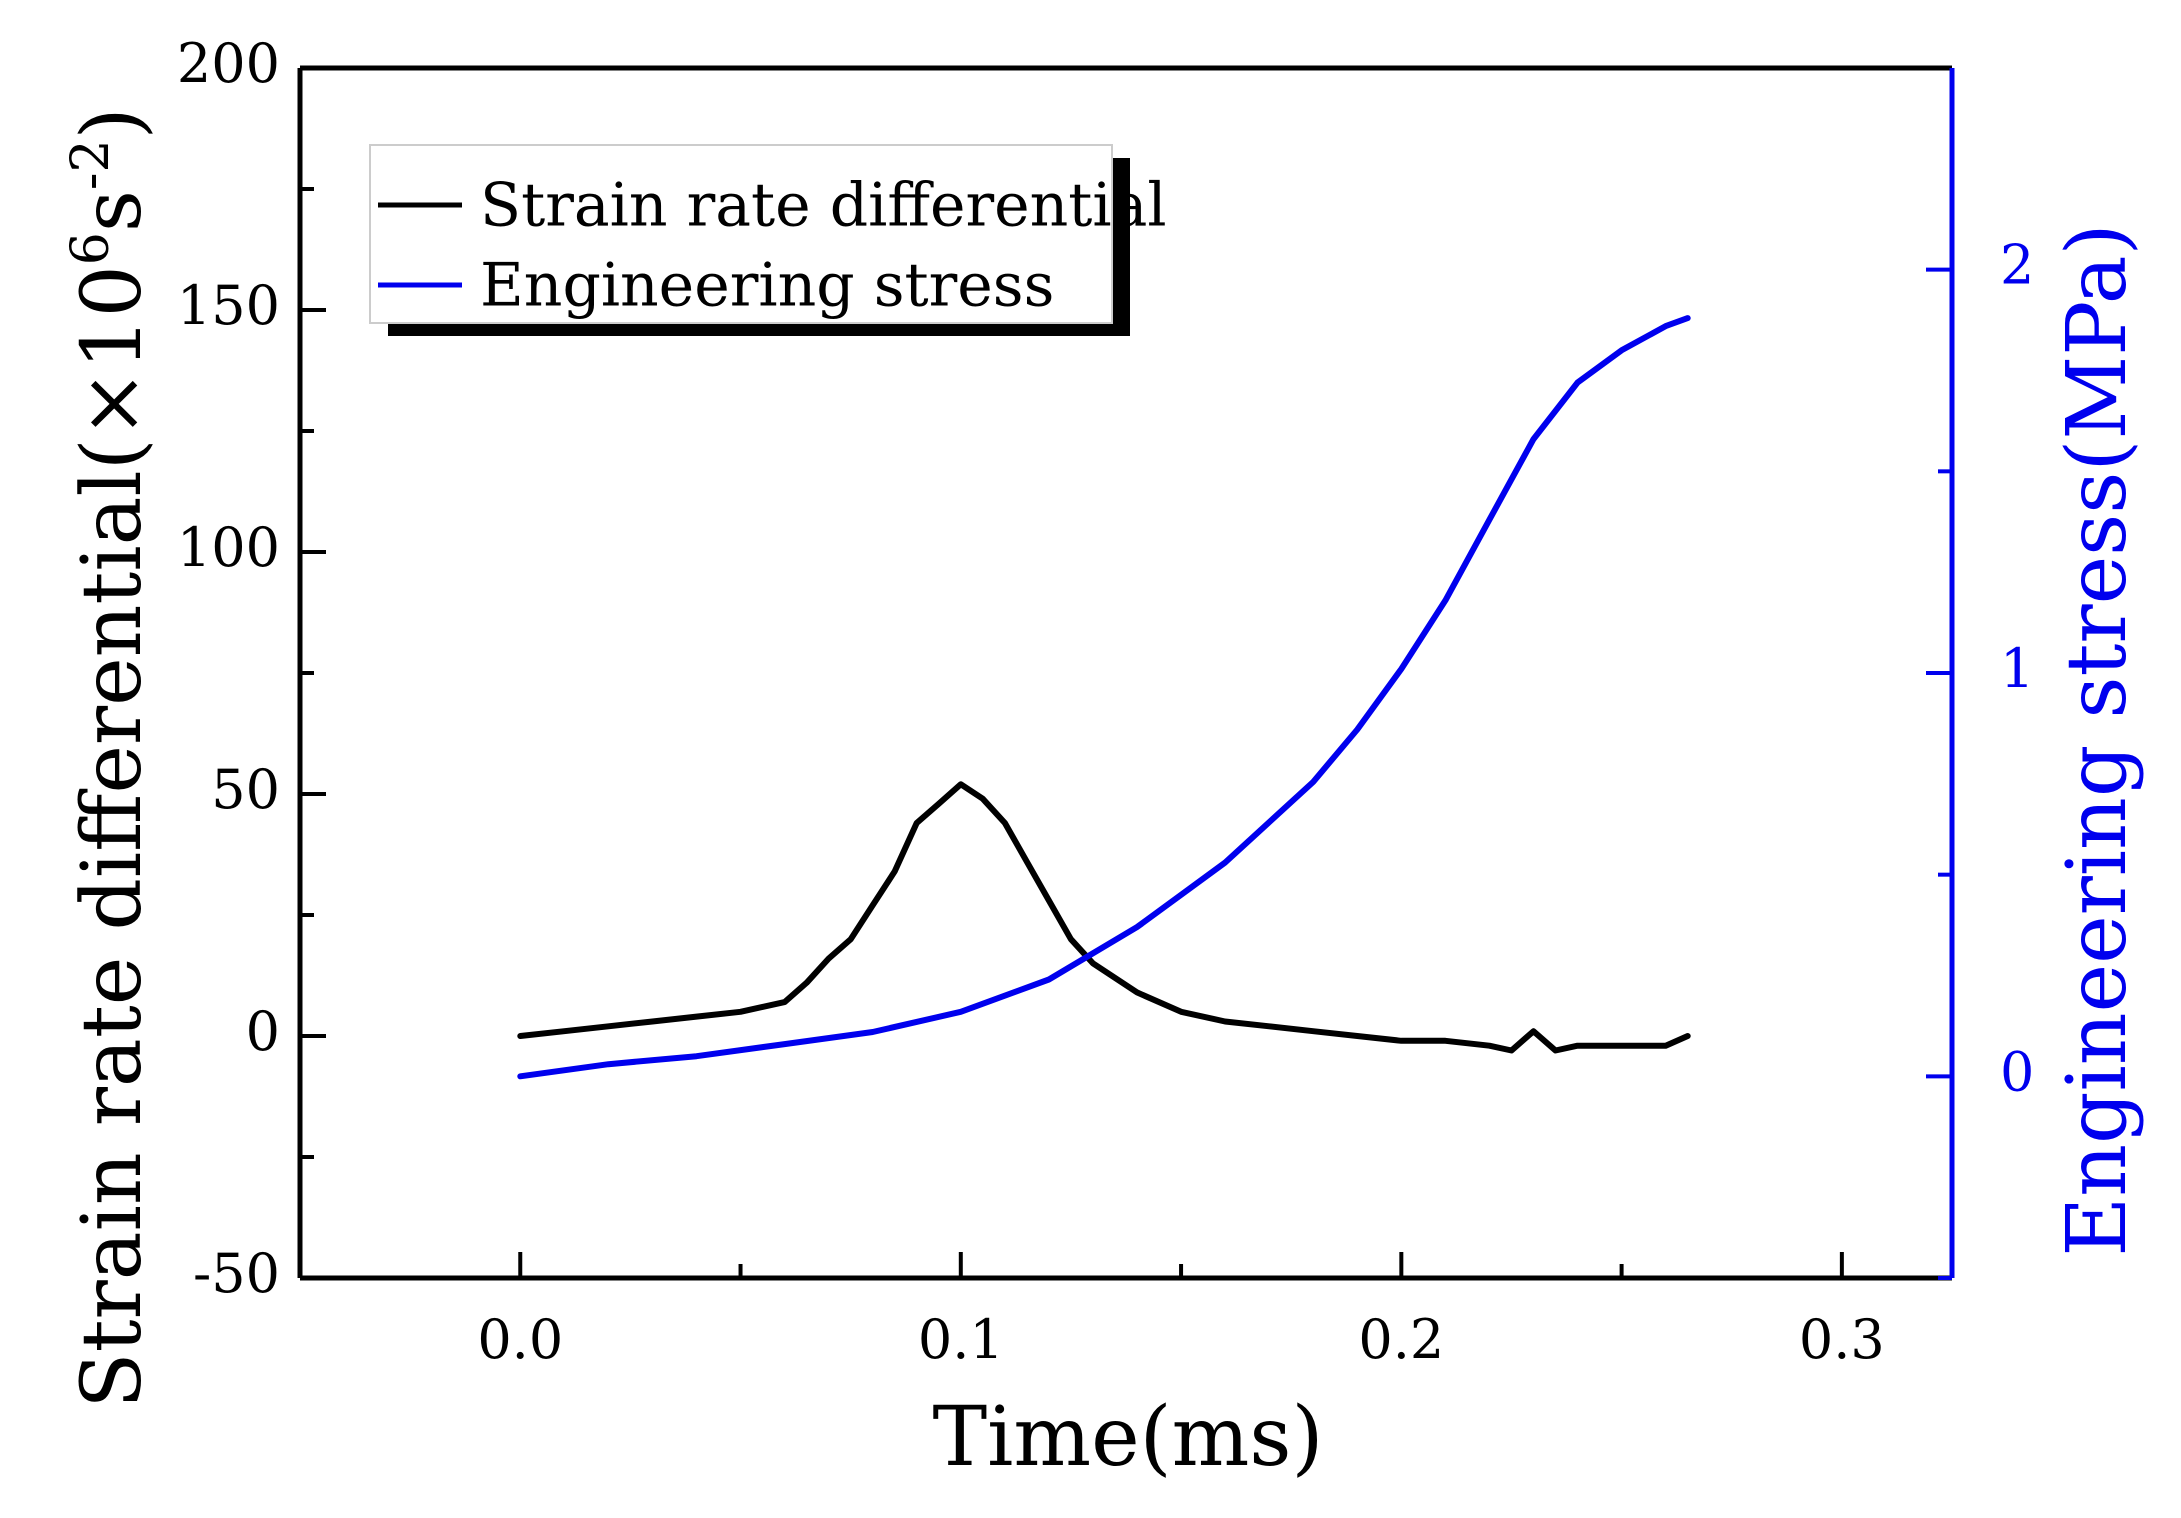 The height and width of the screenshot is (1518, 2181). I want to click on y-right-tick-label: 2, so click(2017, 265).